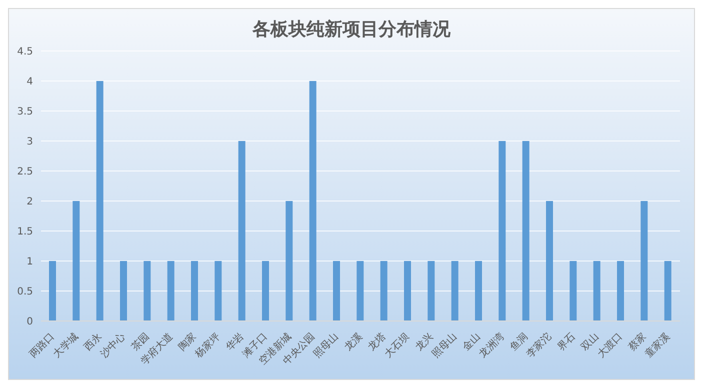 The image size is (701, 386). I want to click on y-tick-label: 2, so click(29, 202).